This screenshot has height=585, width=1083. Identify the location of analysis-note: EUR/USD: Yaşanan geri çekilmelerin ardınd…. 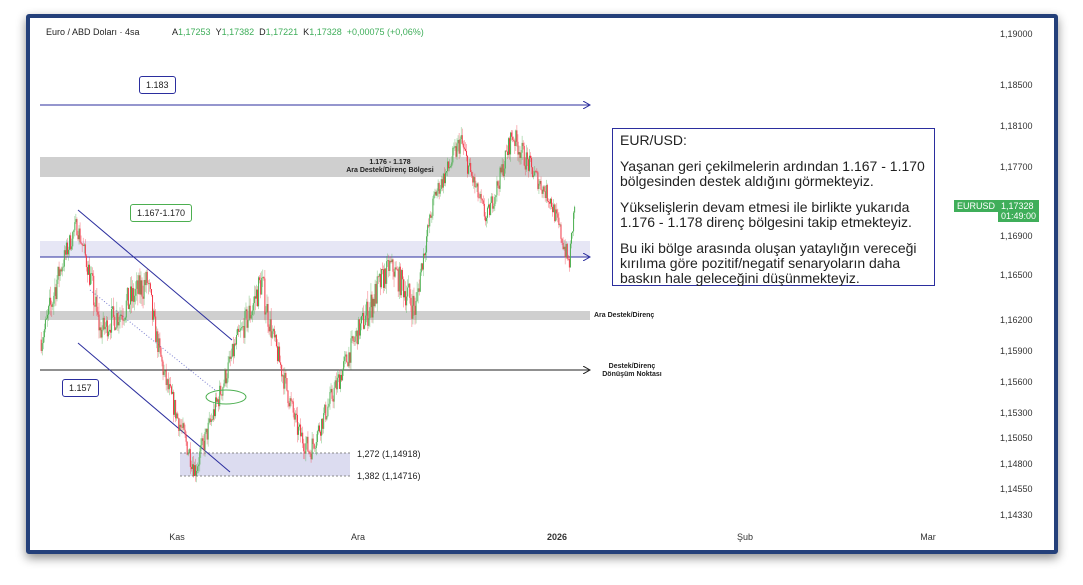
(773, 207).